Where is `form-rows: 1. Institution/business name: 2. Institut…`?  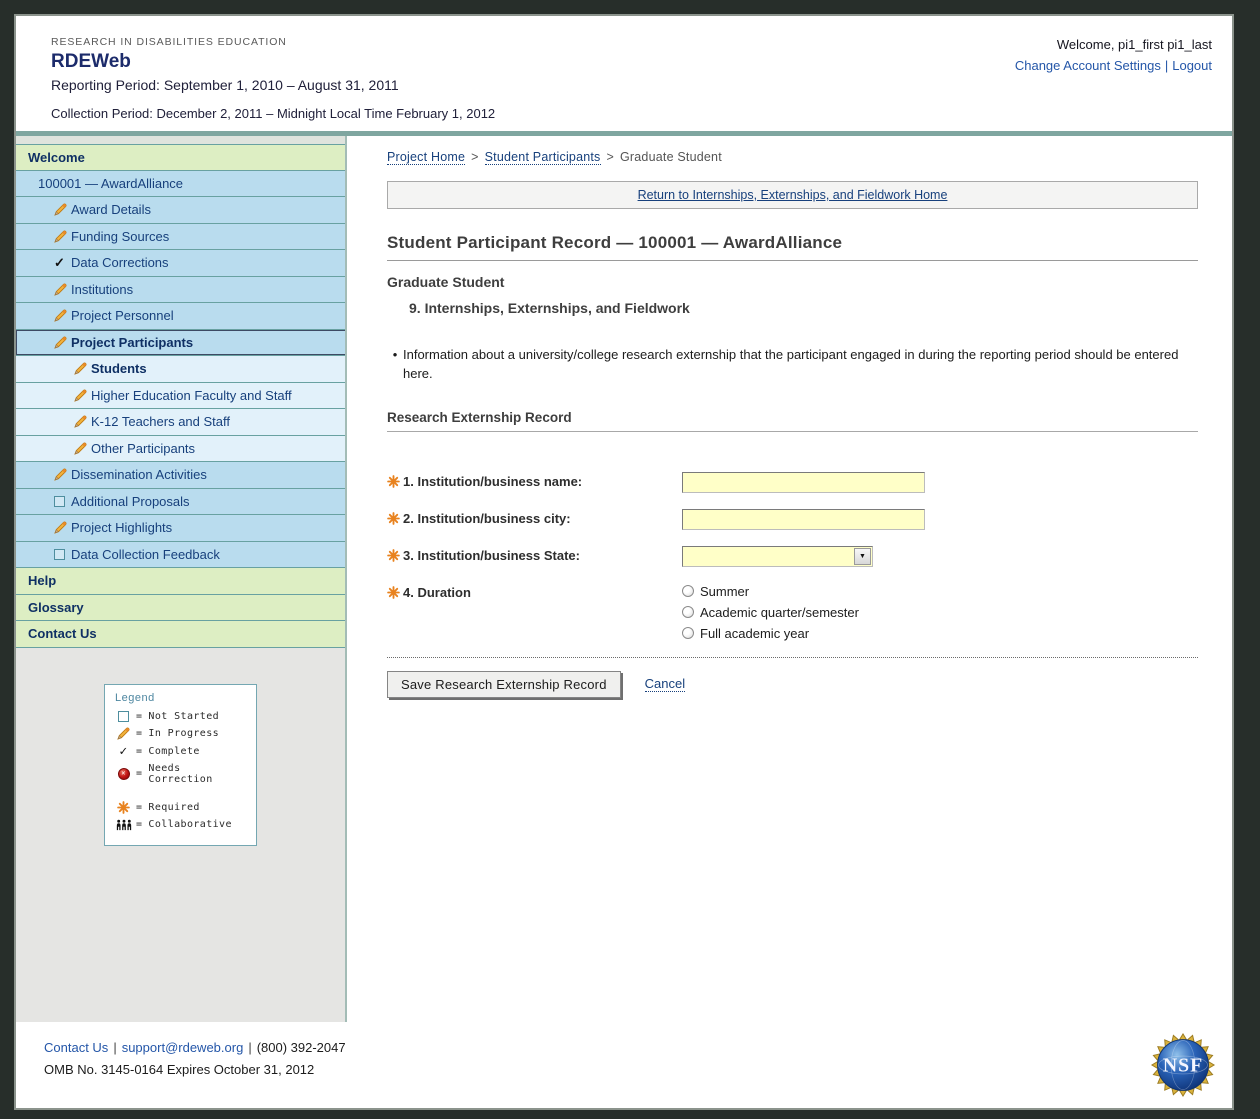 form-rows: 1. Institution/business name: 2. Institut… is located at coordinates (792, 556).